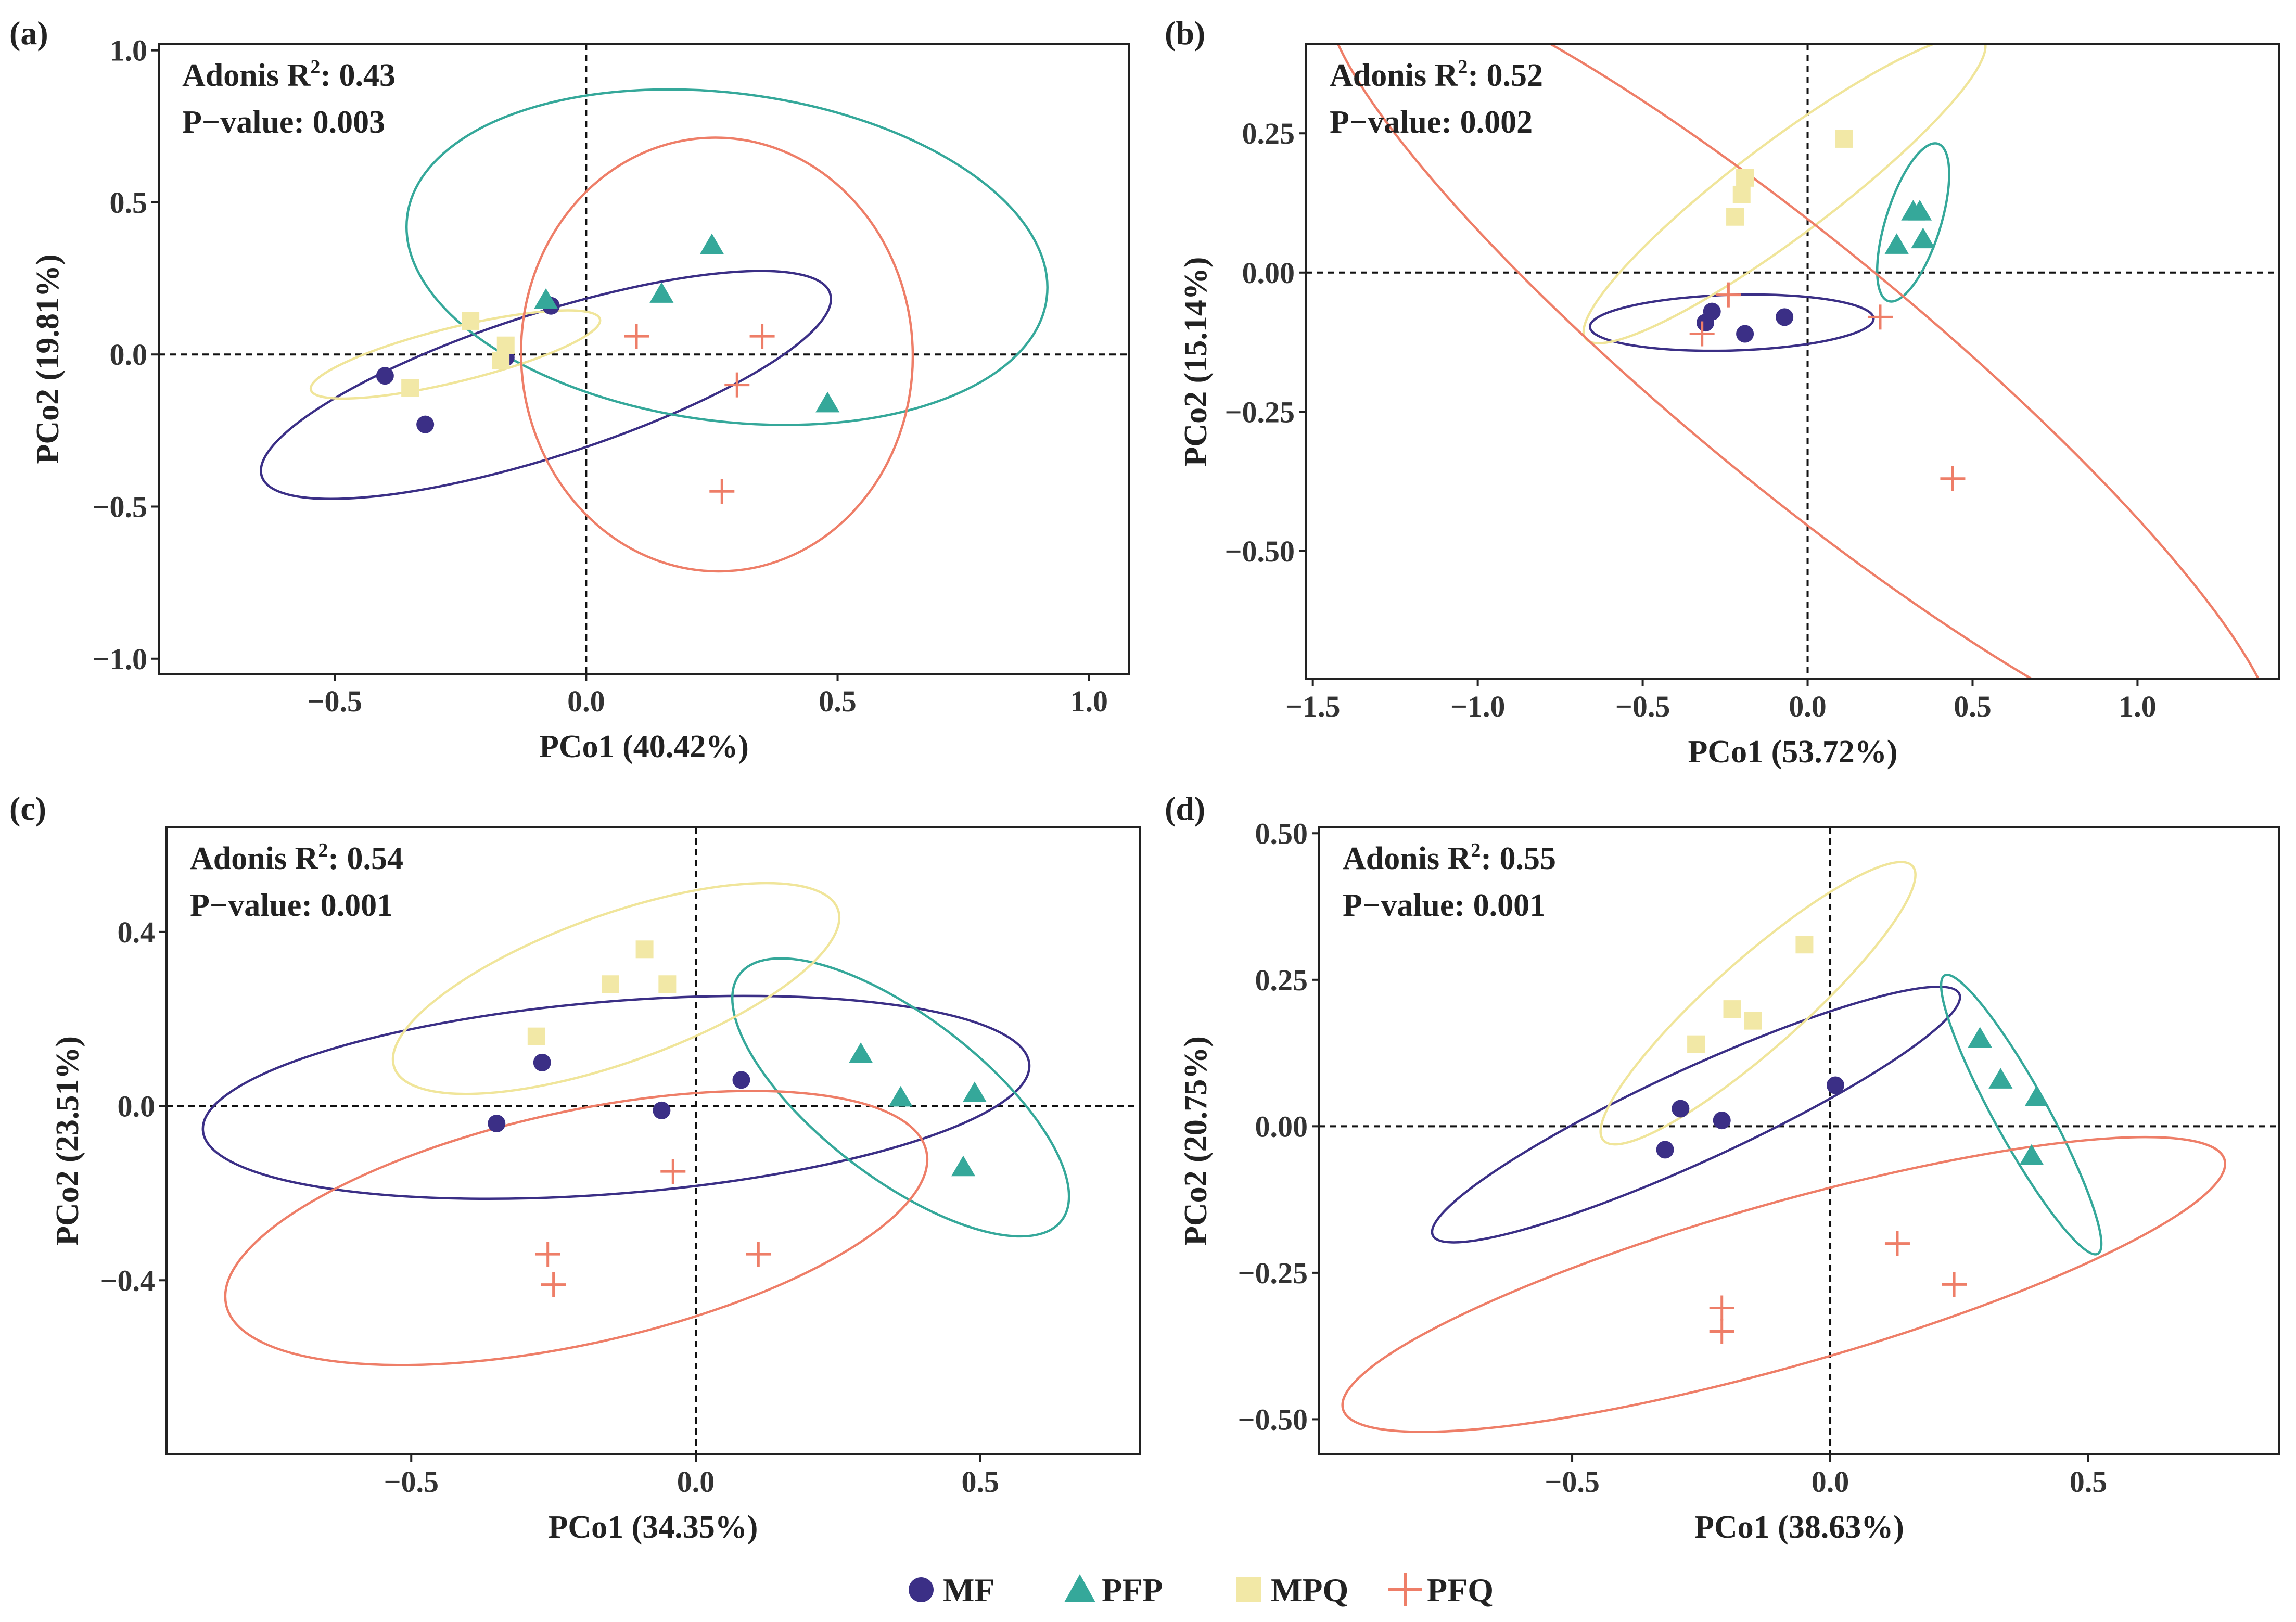 The image size is (2296, 1622). Describe the element at coordinates (283, 123) in the screenshot. I see `p-value: P−value: 0.003` at that location.